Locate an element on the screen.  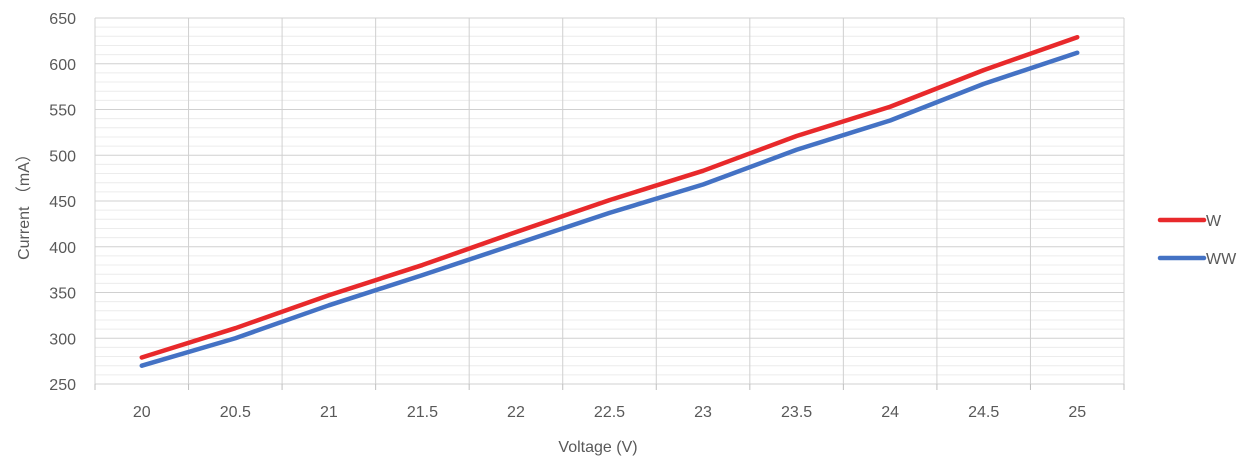
y-tick-label: 400 is located at coordinates (62, 248).